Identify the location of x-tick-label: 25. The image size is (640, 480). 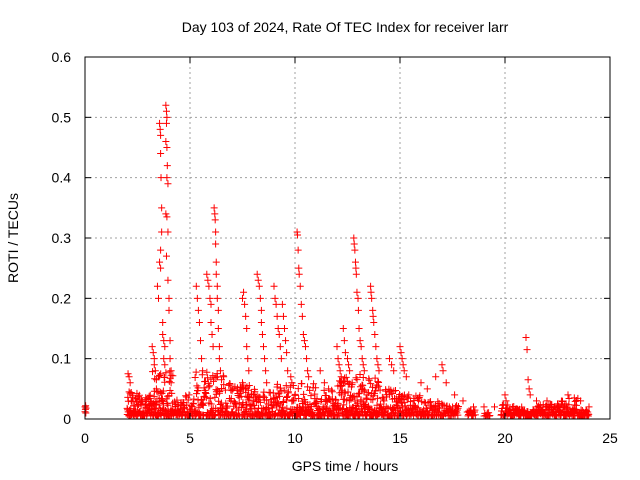
(610, 438).